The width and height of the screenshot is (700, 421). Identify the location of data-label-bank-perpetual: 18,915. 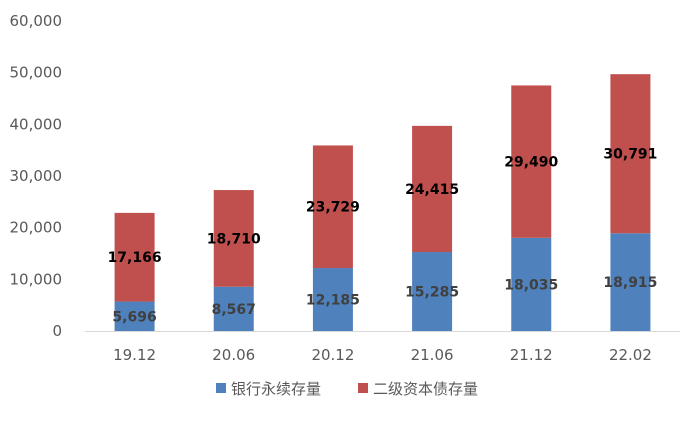
(630, 283).